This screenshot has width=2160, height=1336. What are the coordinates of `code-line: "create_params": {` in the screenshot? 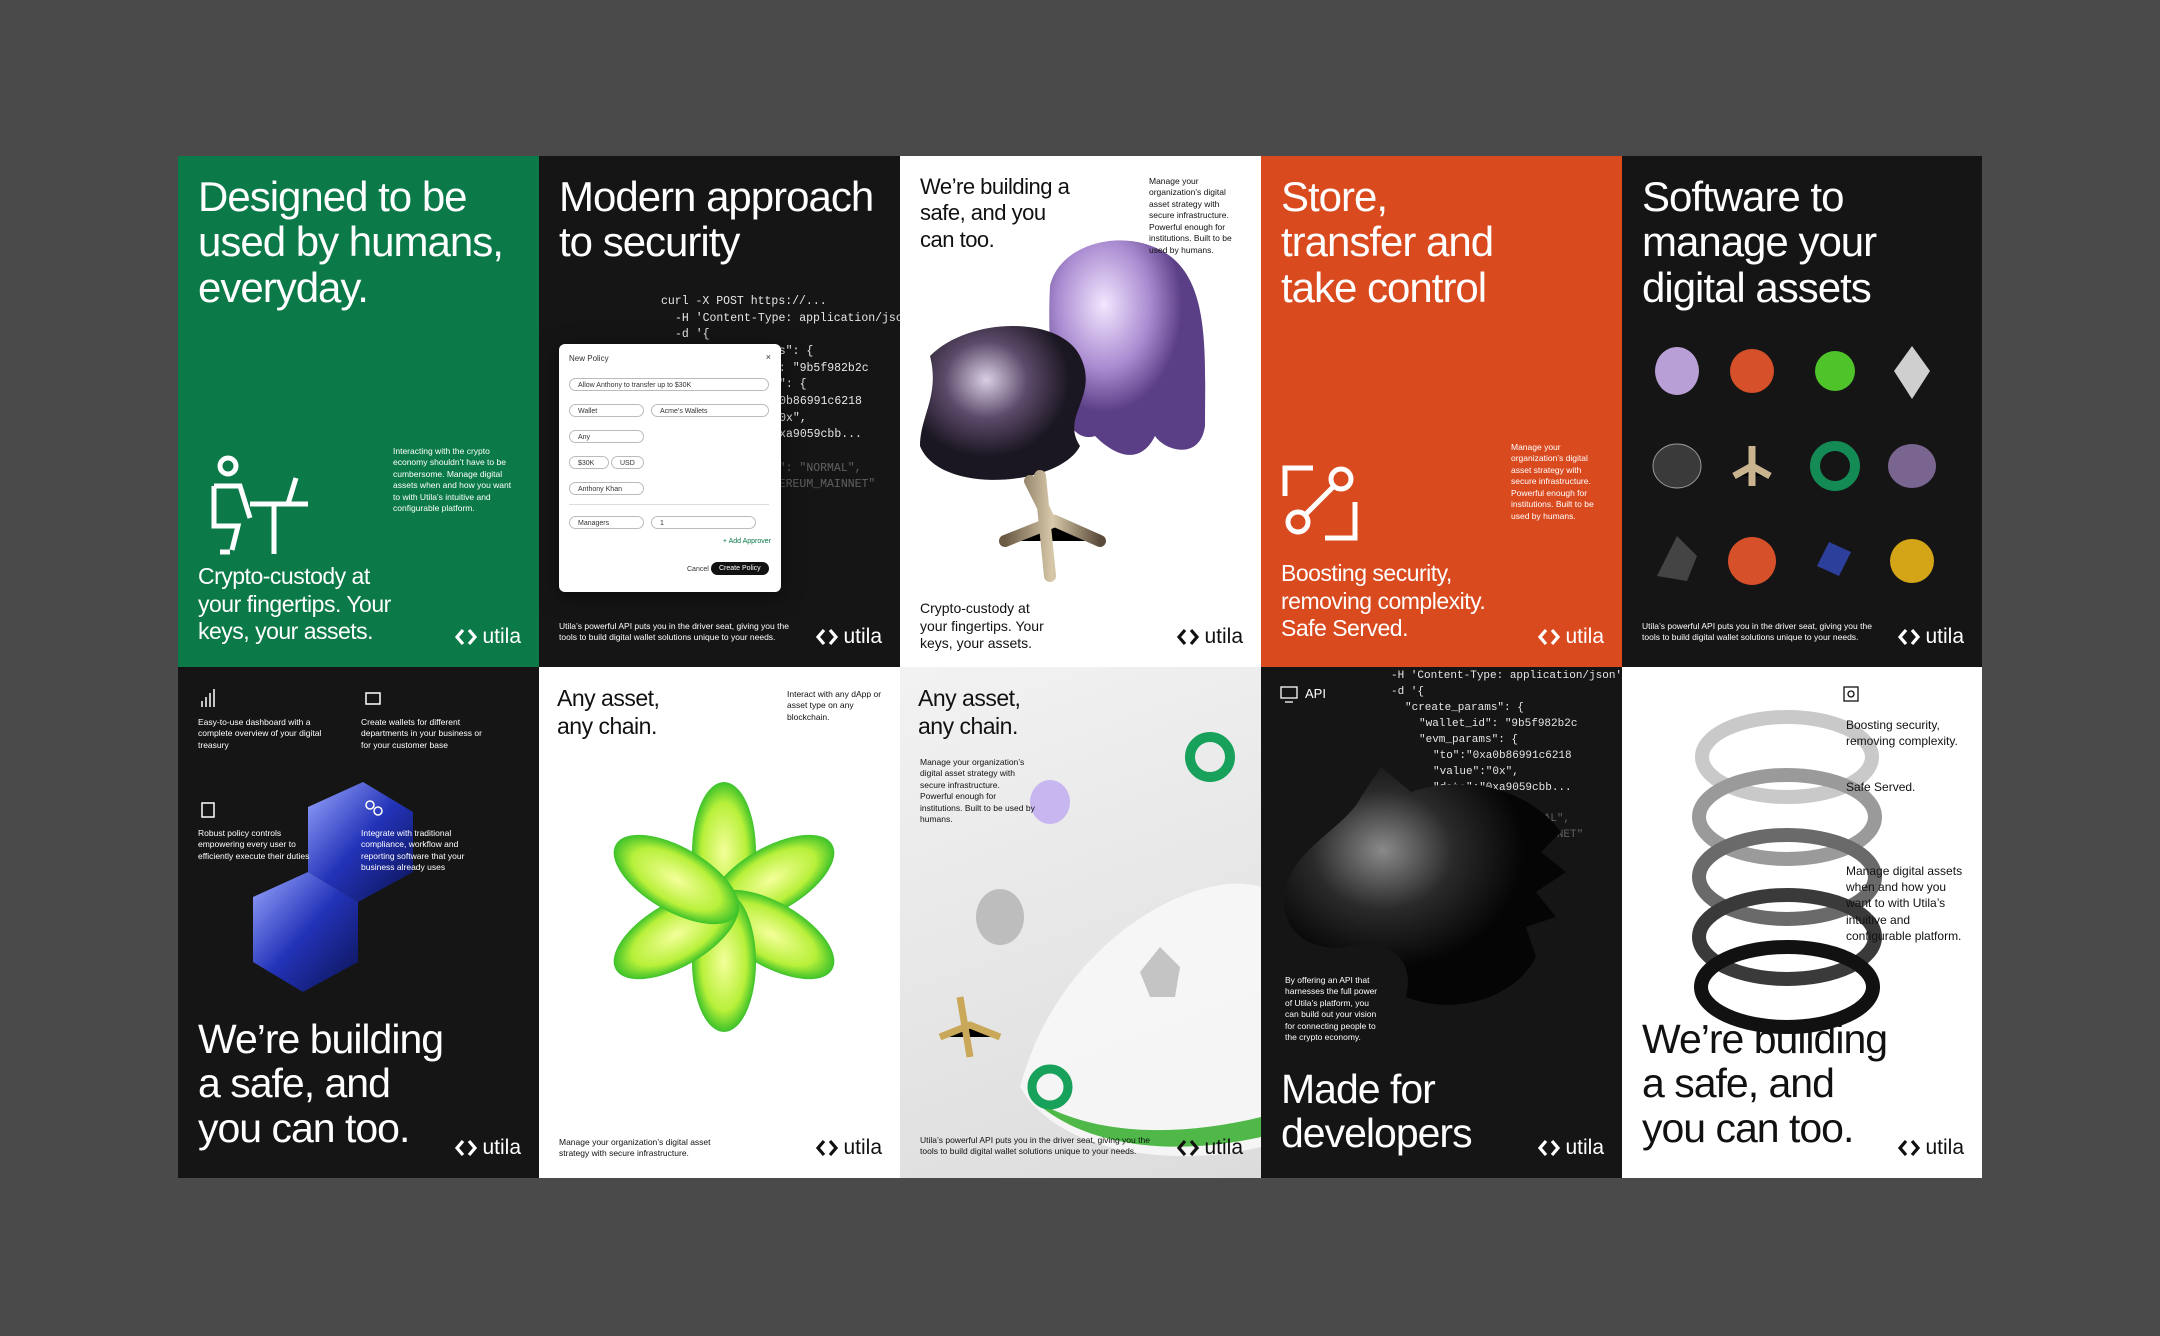 It's located at (1464, 707).